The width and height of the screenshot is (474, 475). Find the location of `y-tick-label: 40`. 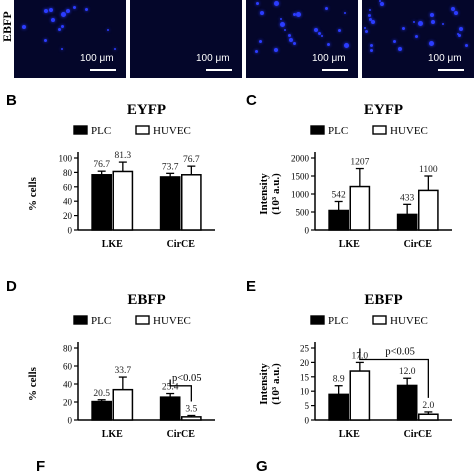

y-tick-label: 40 is located at coordinates (68, 202).